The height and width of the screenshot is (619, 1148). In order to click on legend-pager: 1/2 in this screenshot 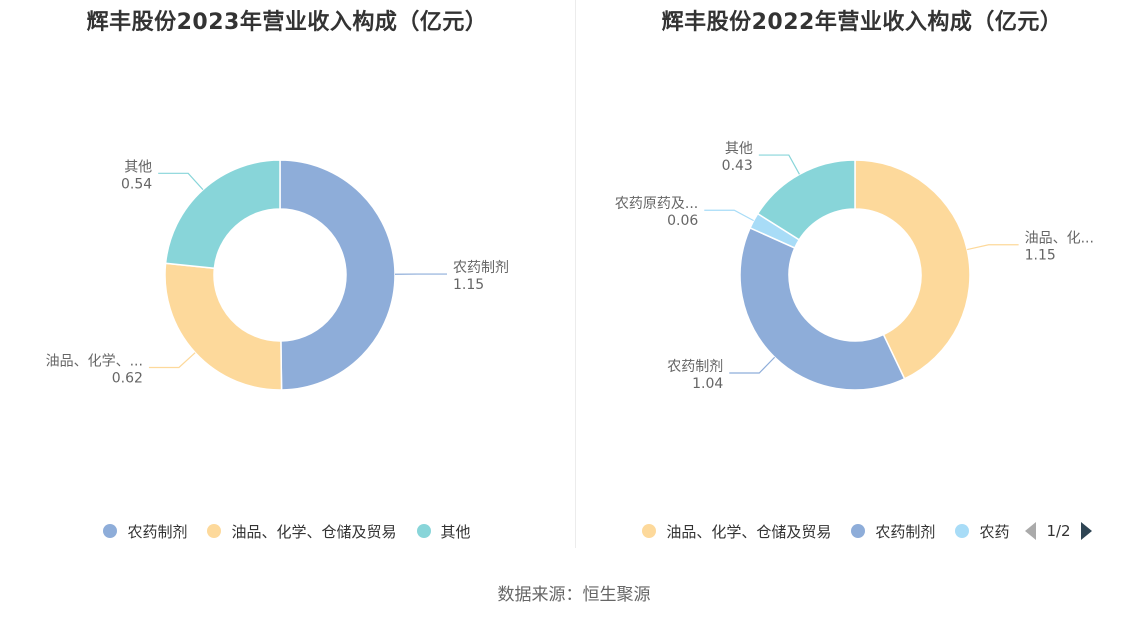, I will do `click(1058, 531)`.